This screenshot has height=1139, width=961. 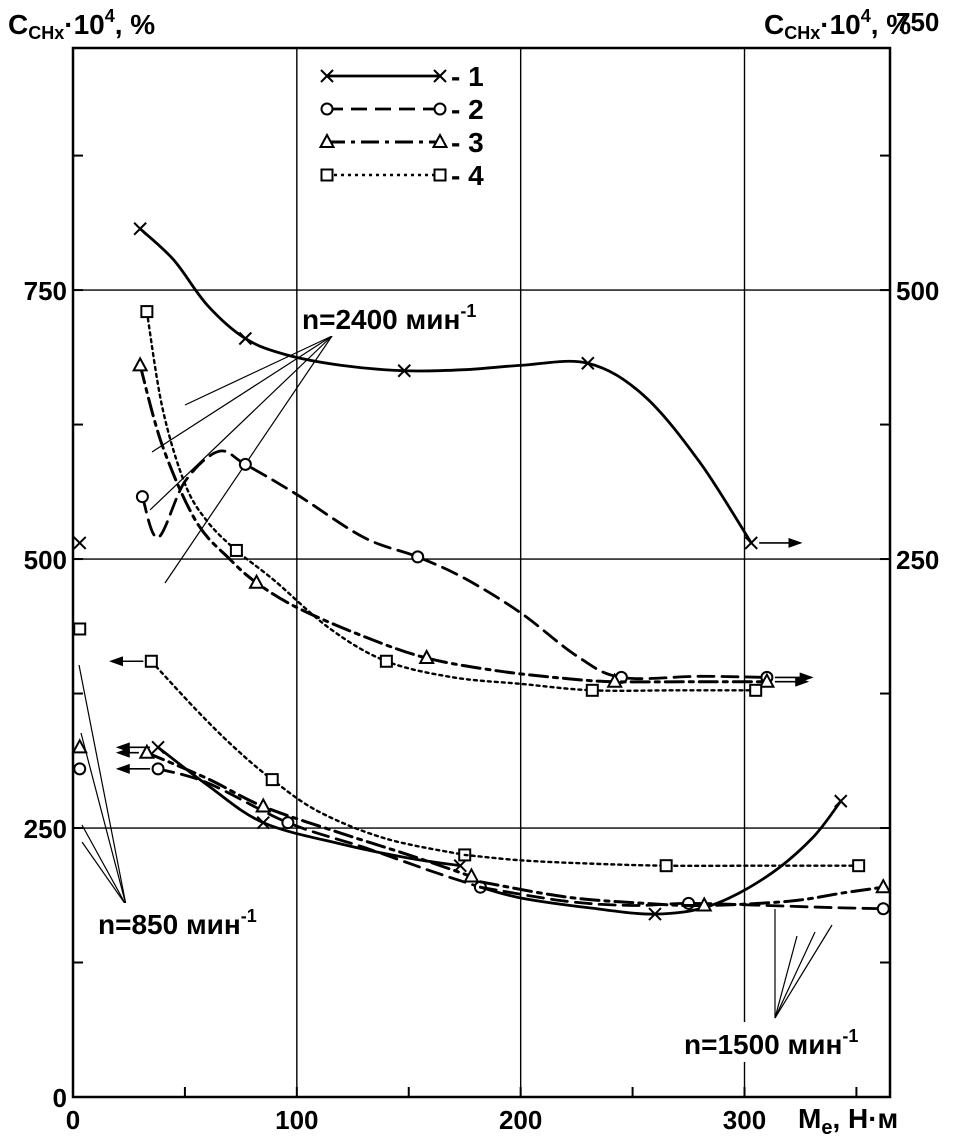 I want to click on y-left-tick-label: 0, so click(x=60, y=1098).